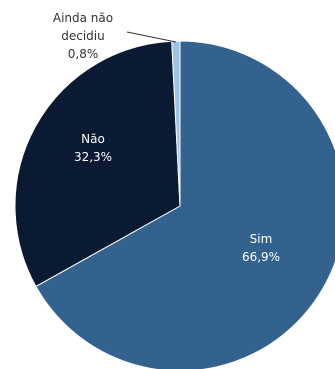 The height and width of the screenshot is (369, 335). I want to click on slice-label-ainda-nao-decidiu-line2: decidiu, so click(83, 36).